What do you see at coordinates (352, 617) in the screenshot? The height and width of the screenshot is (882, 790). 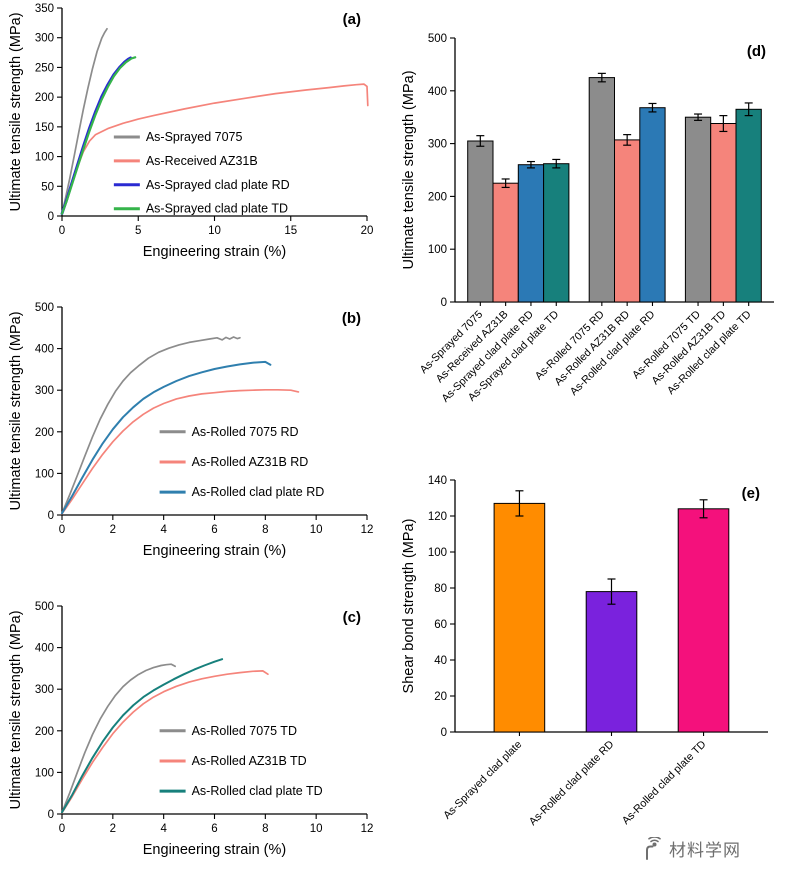 I see `svg-text: (c)` at bounding box center [352, 617].